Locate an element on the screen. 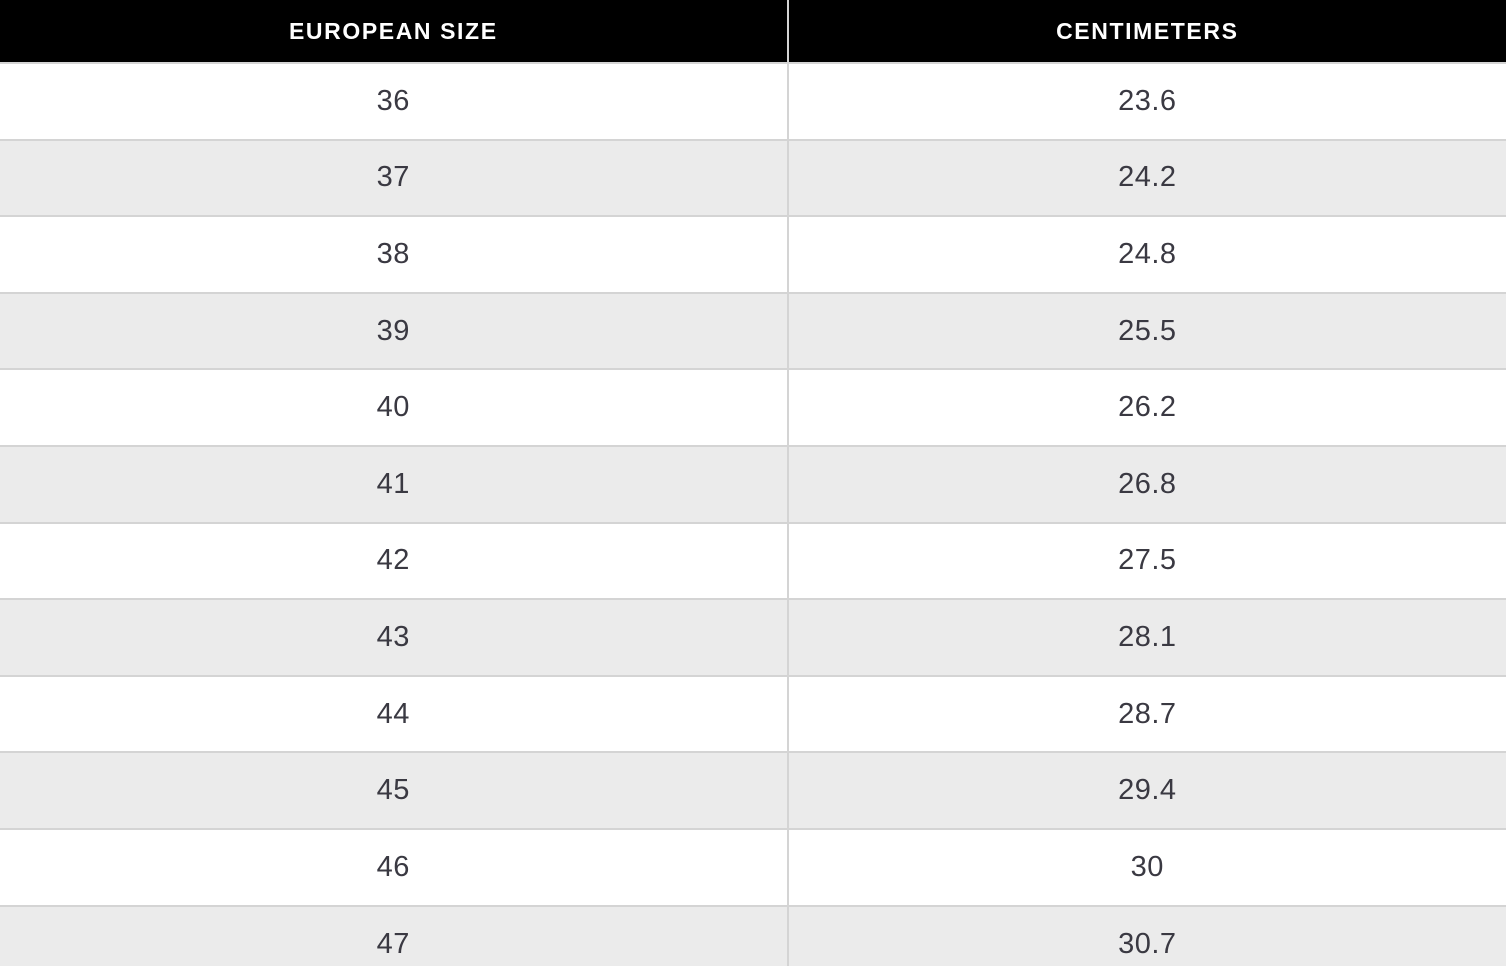 This screenshot has width=1506, height=966. header-row: EUROPEAN SIZE CENTIMETERS is located at coordinates (753, 31).